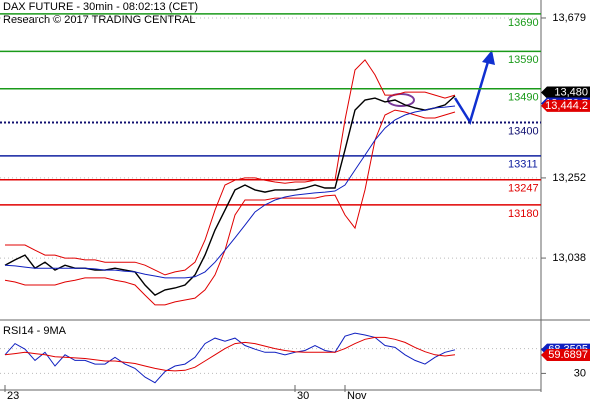 Image resolution: width=590 pixels, height=400 pixels. What do you see at coordinates (523, 23) in the screenshot?
I see `level-label: 13690` at bounding box center [523, 23].